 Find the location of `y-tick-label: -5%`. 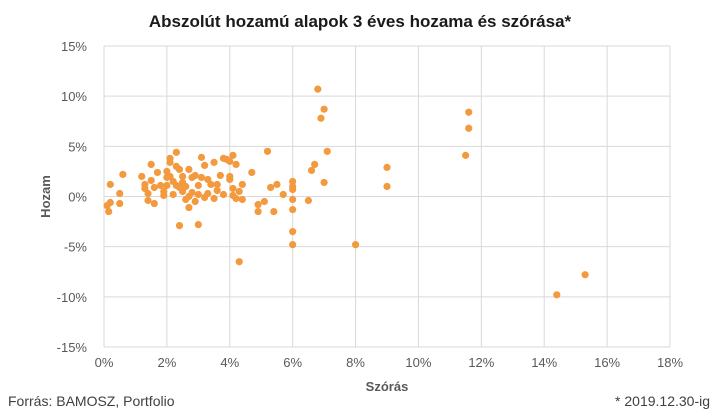

y-tick-label: -5% is located at coordinates (76, 247).